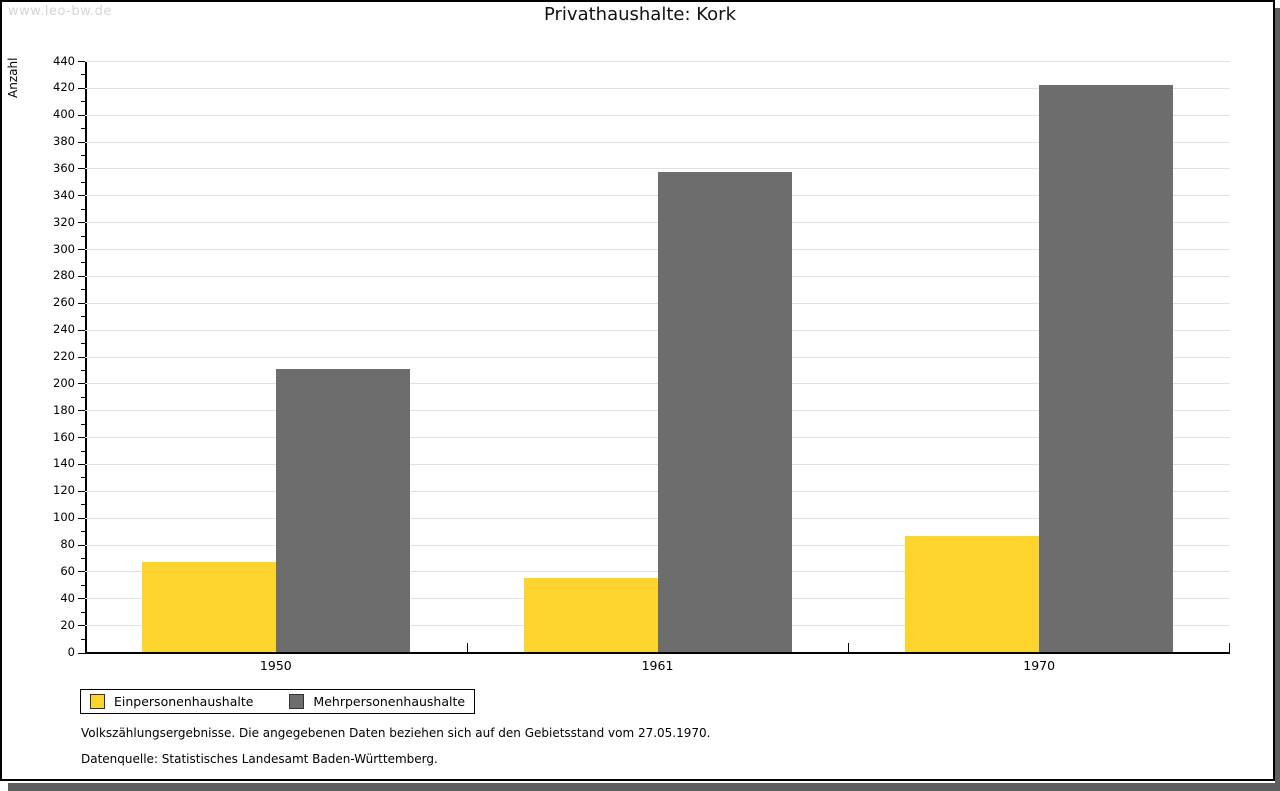  Describe the element at coordinates (644, 787) in the screenshot. I see `frame-shadow-bottom` at that location.